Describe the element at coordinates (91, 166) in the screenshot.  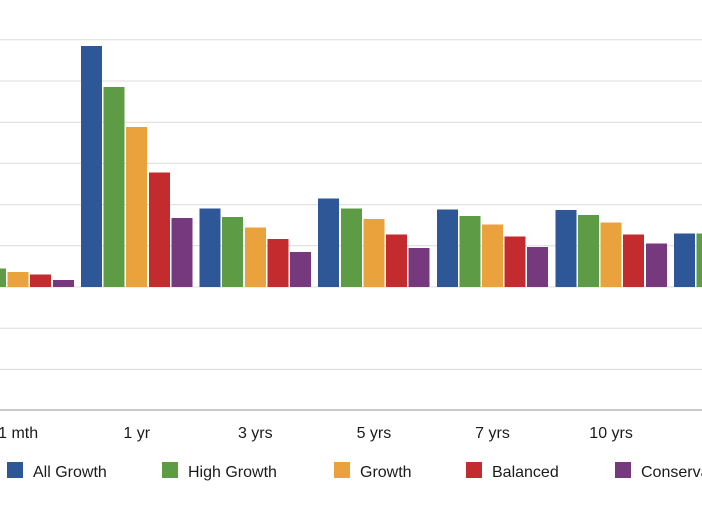
I see `bar-all-growth-1-yr` at that location.